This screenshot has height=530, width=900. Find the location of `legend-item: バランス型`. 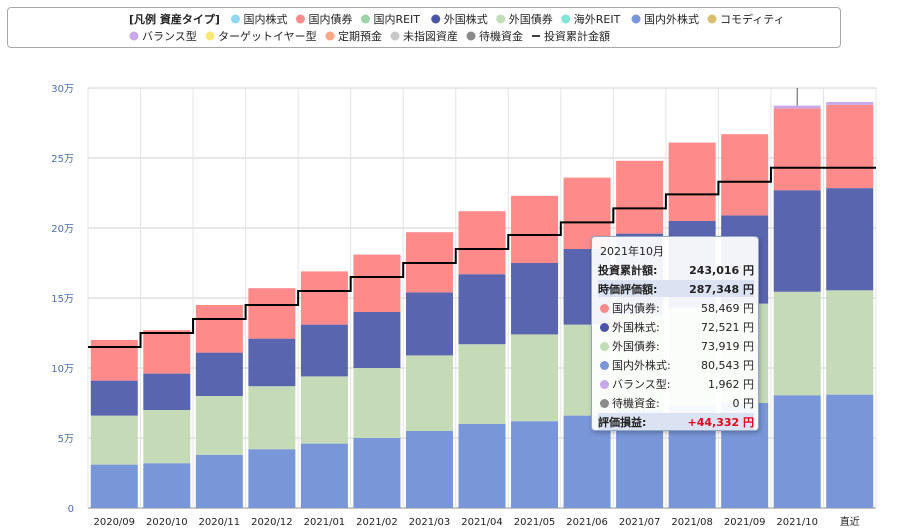

legend-item: バランス型 is located at coordinates (163, 36).